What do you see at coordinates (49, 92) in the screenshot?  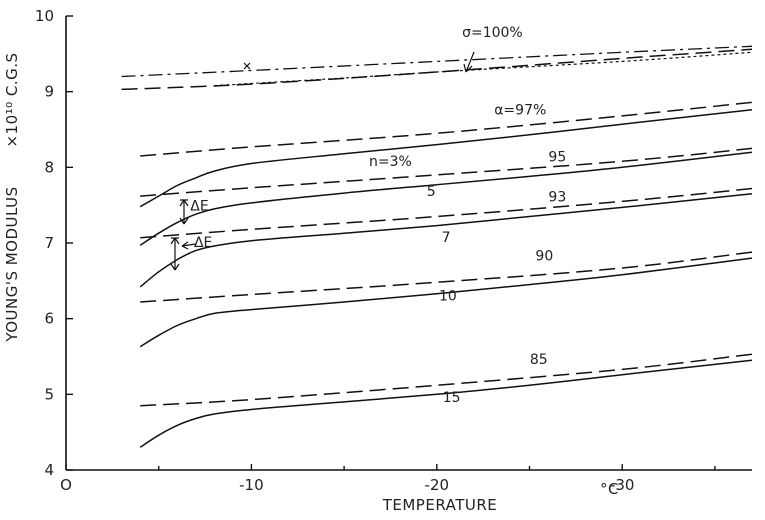 I see `y-tick-label: 9` at bounding box center [49, 92].